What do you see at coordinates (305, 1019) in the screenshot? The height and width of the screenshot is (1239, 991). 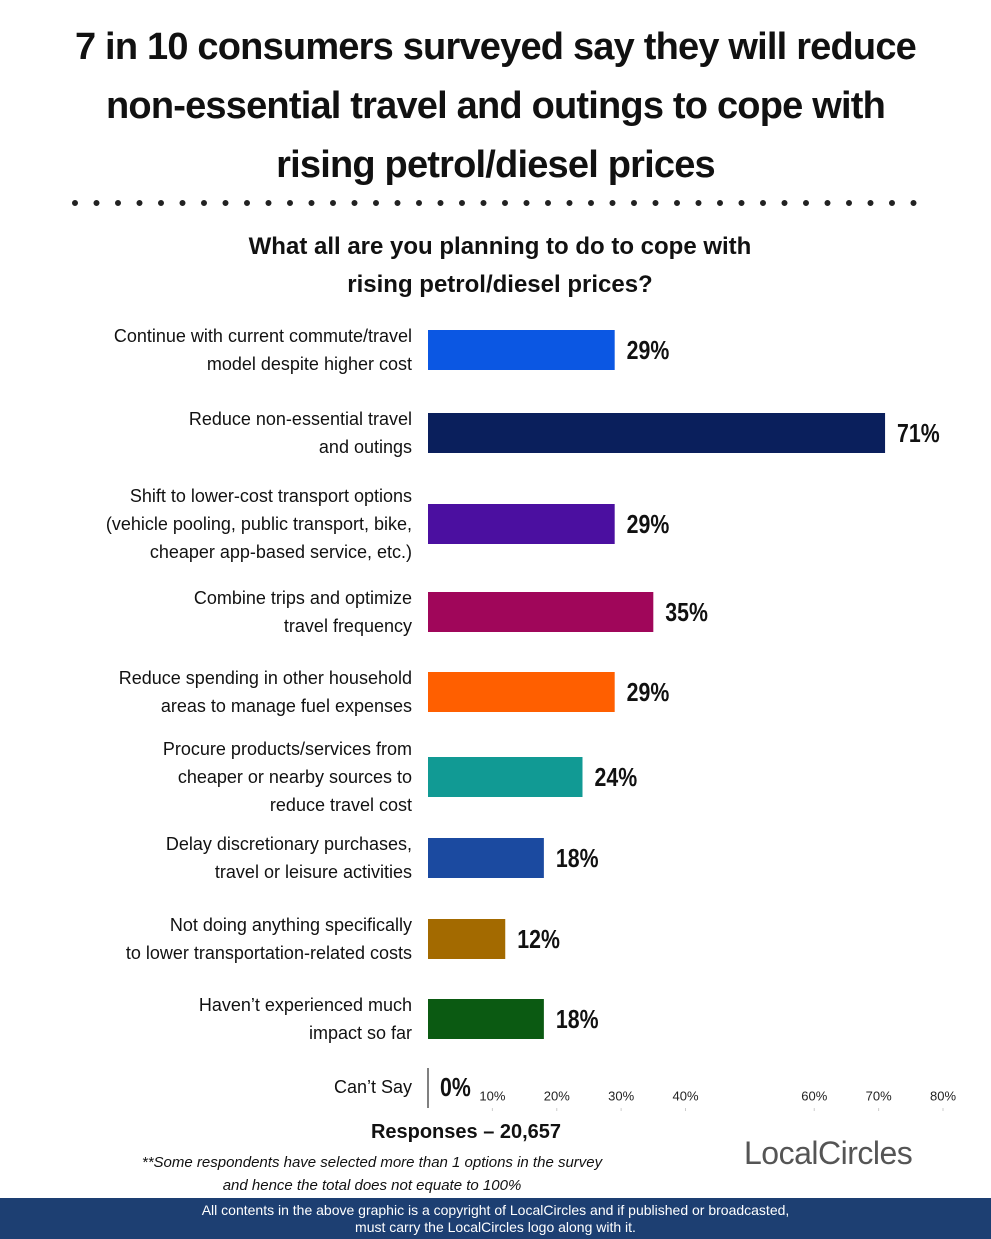 I see `category-label: Haven’t experienced much impact so far` at bounding box center [305, 1019].